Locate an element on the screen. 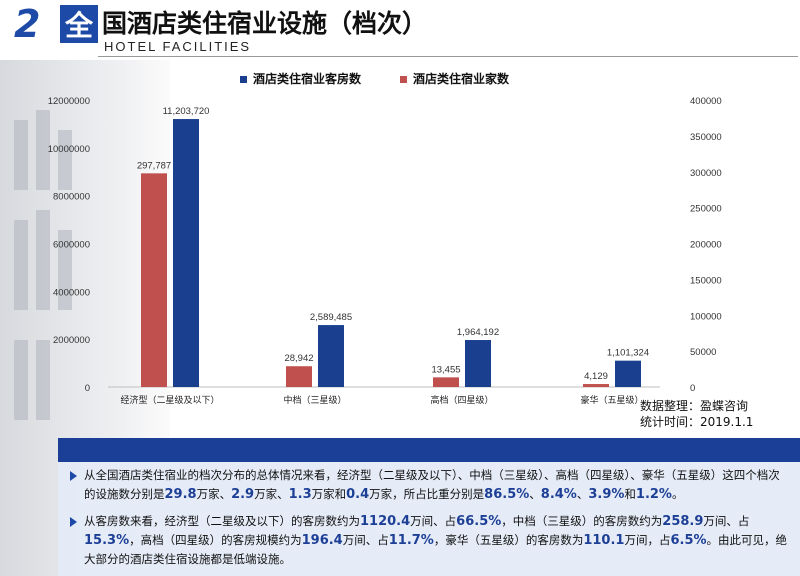  source-line-2: 统计时间：2019.1.1 is located at coordinates (697, 422).